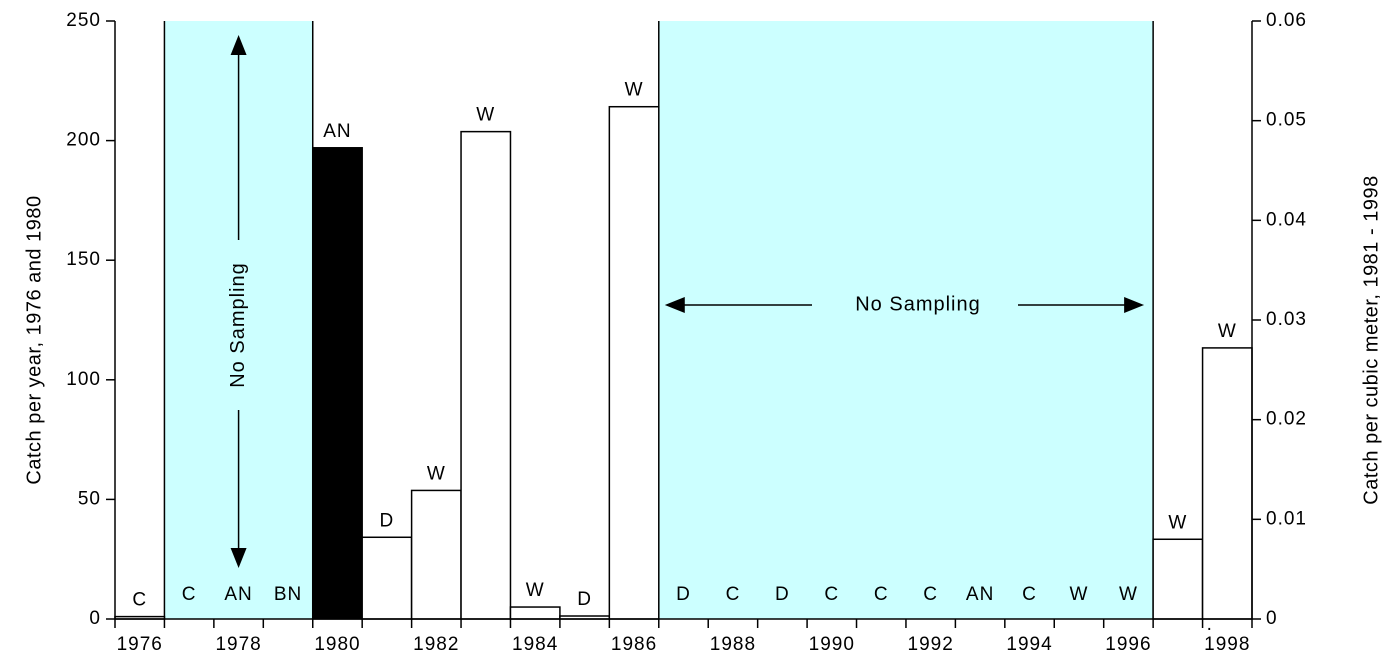 This screenshot has height=667, width=1397. I want to click on bar-code-label: AN, so click(337, 131).